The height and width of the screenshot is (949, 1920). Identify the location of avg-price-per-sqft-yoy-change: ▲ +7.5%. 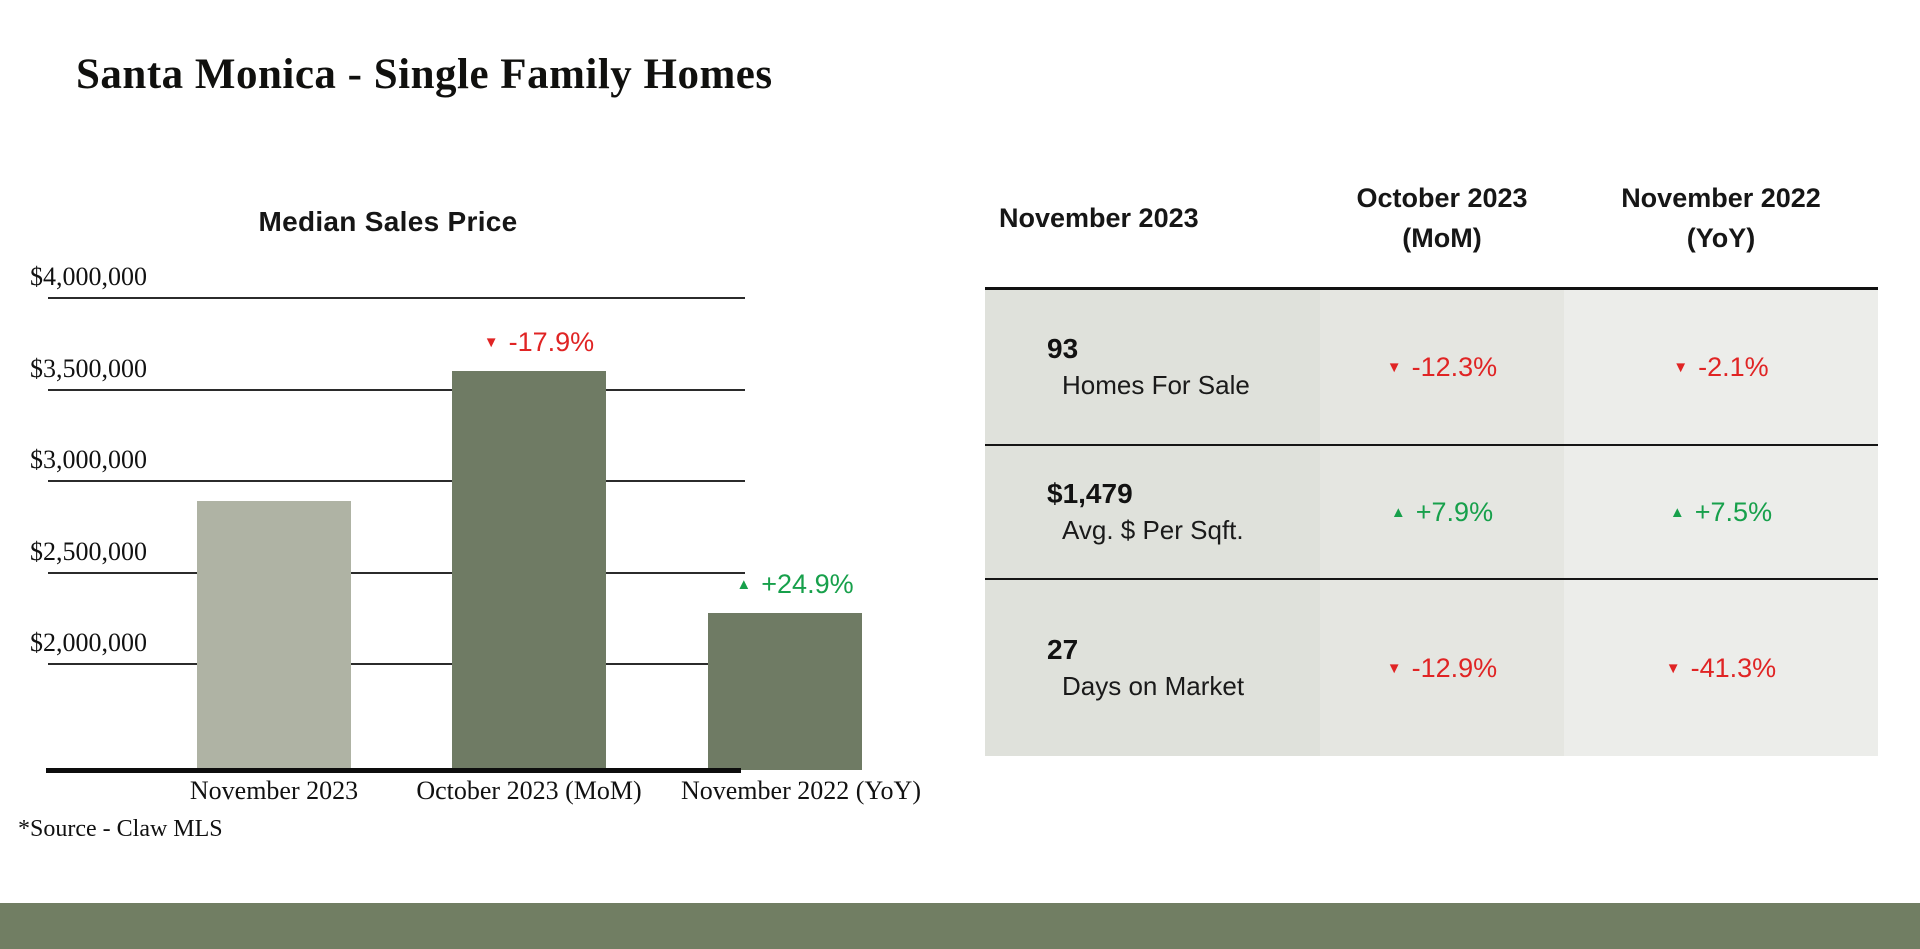
(1721, 513).